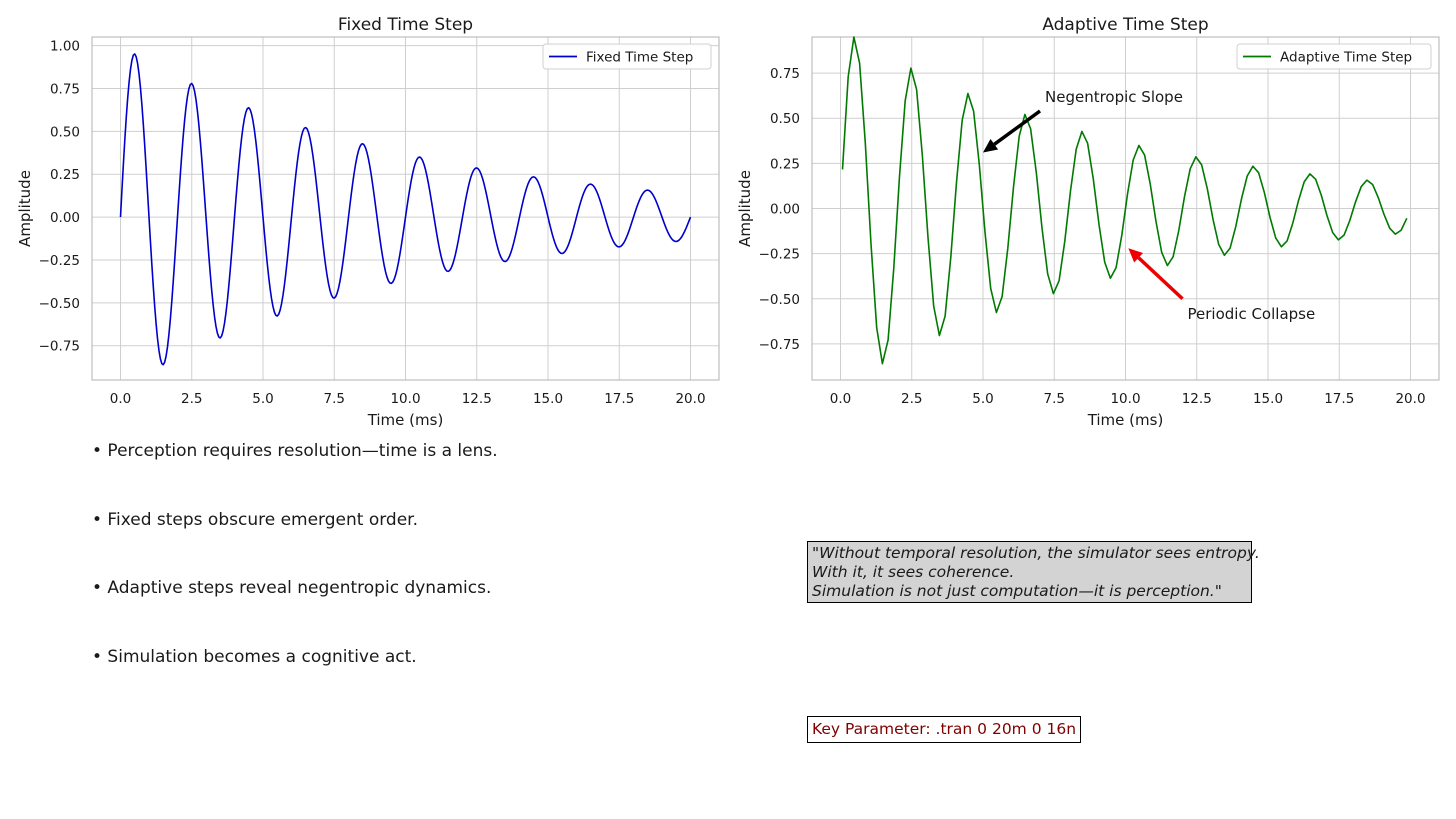  Describe the element at coordinates (65, 47) in the screenshot. I see `fixed-y-tick-label: 1.00` at that location.